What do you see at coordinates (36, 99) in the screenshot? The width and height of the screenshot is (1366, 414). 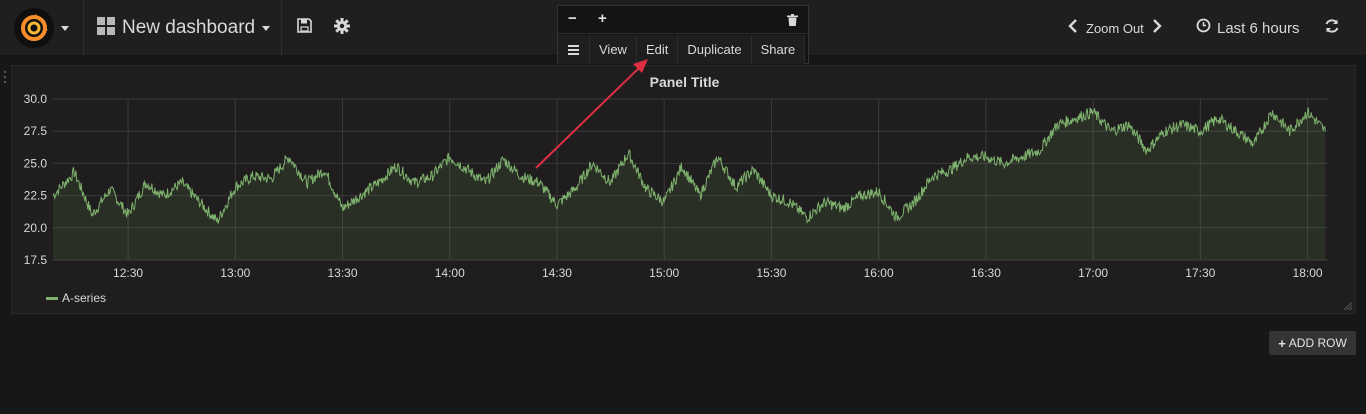 I see `y-tick-label: 30.0` at bounding box center [36, 99].